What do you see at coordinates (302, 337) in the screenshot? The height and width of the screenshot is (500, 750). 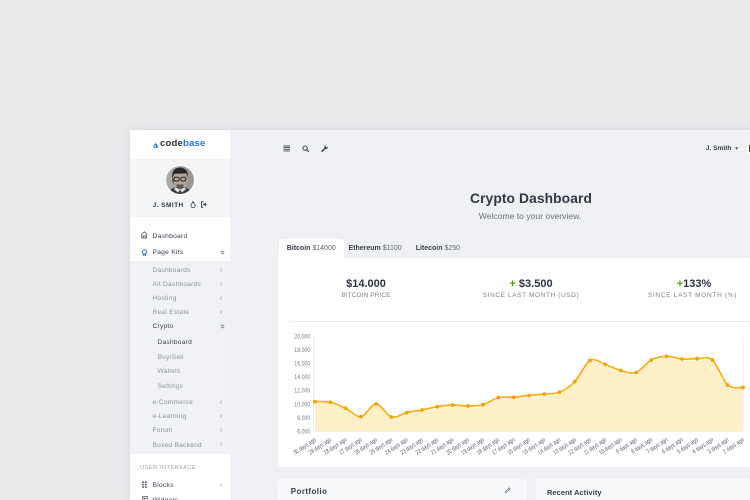 I see `svg-text: 20,000` at bounding box center [302, 337].